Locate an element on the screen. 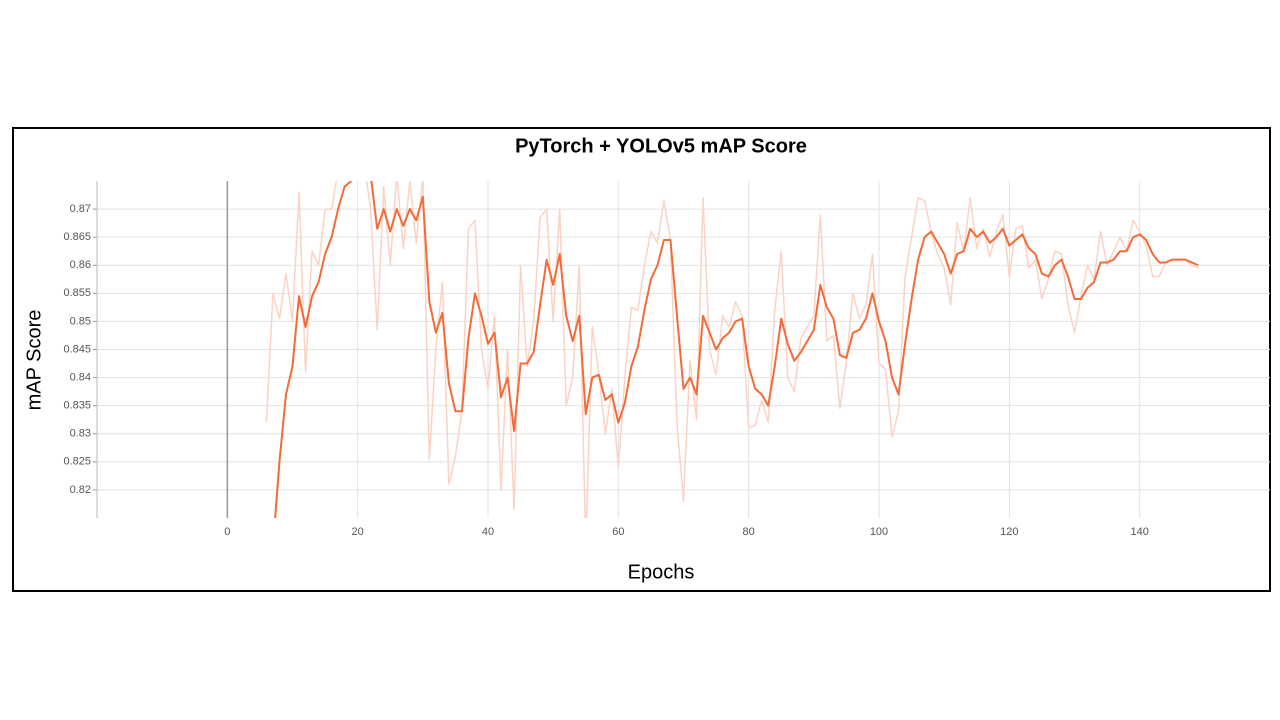 The width and height of the screenshot is (1280, 720). y-tick-label: 0.85 is located at coordinates (80, 321).